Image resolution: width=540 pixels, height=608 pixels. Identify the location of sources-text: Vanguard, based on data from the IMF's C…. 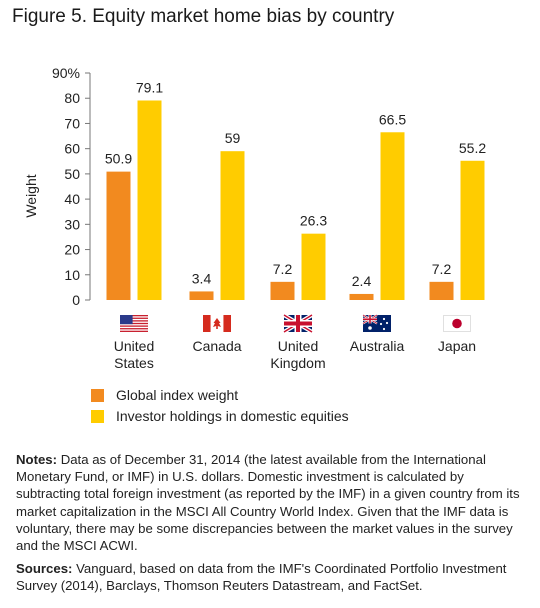
(261, 577).